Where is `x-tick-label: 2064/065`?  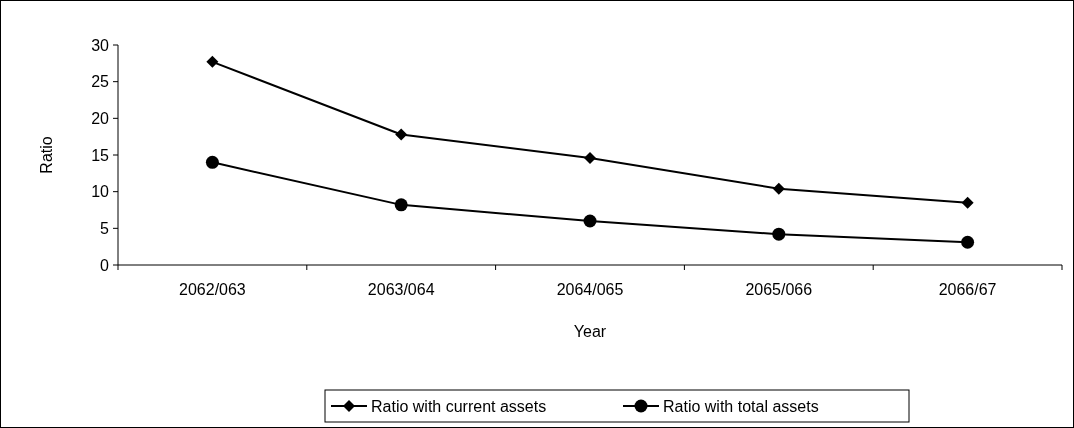
x-tick-label: 2064/065 is located at coordinates (590, 289).